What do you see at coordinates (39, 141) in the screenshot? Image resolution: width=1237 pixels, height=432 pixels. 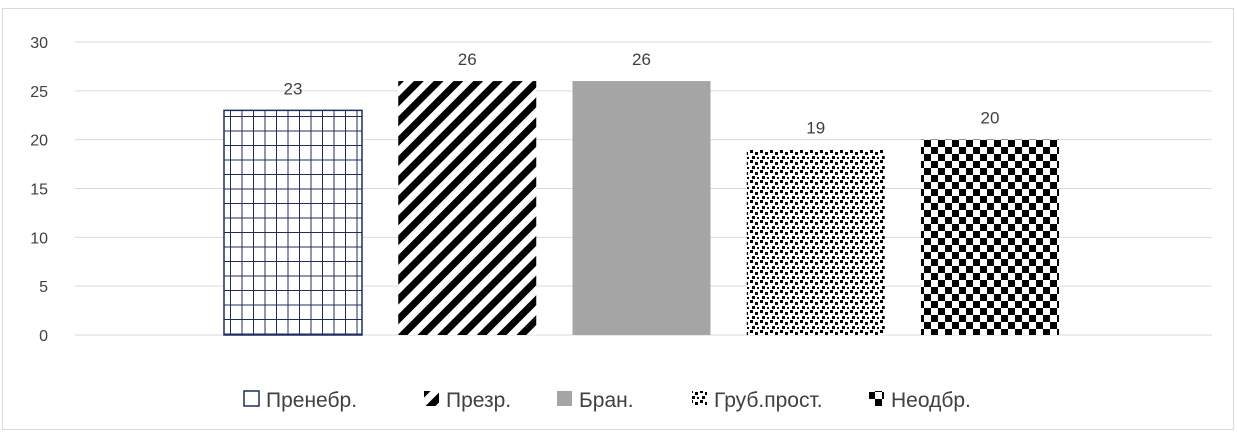 I see `y-tick-label: 20` at bounding box center [39, 141].